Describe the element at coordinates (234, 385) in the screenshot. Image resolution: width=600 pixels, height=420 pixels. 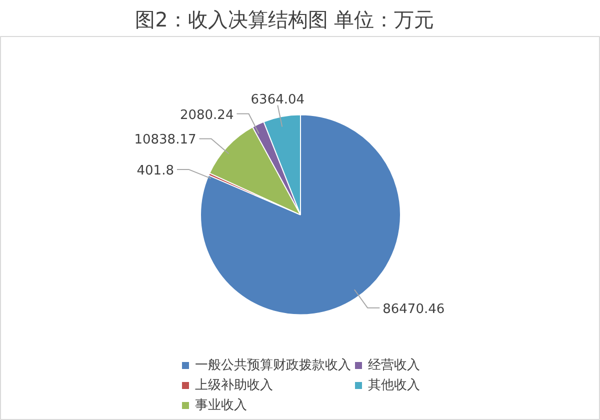
I see `legend-label: 上级补助收入` at that location.